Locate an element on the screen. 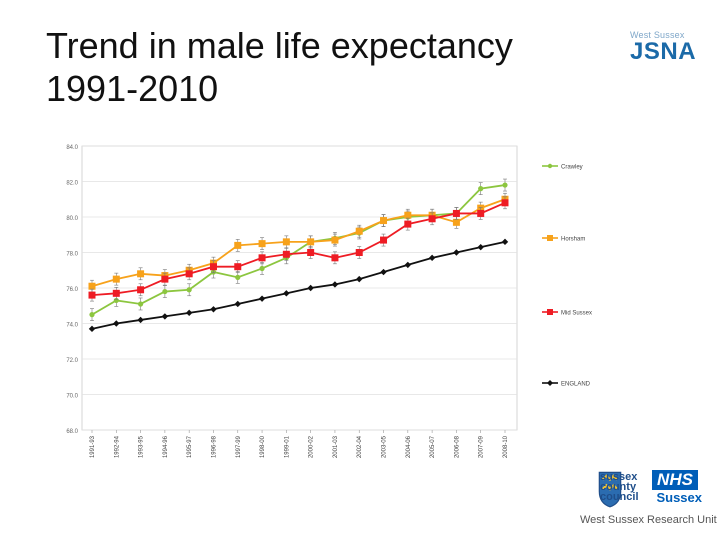 Image resolution: width=720 pixels, height=540 pixels. x-tick-label: 2007-09 is located at coordinates (482, 446).